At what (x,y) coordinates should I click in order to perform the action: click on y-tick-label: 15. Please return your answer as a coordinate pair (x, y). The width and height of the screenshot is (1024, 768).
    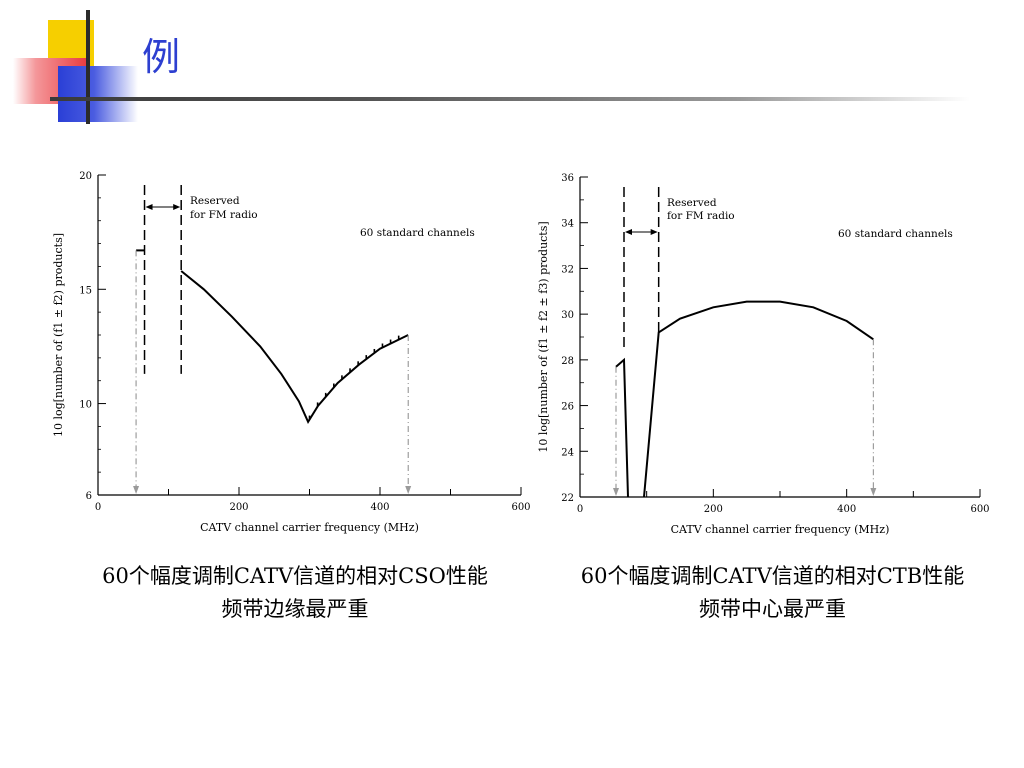
    Looking at the image, I should click on (85, 290).